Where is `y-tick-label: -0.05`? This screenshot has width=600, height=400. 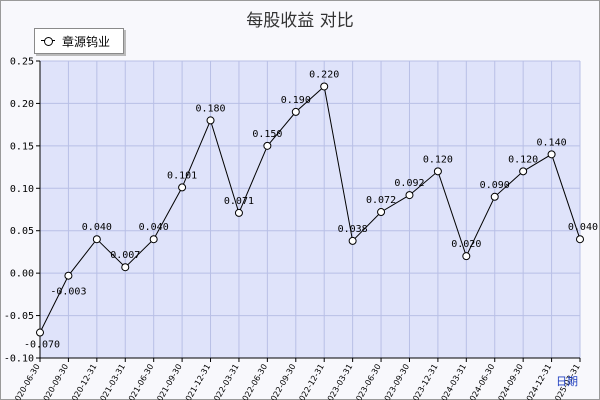 y-tick-label: -0.05 is located at coordinates (19, 316).